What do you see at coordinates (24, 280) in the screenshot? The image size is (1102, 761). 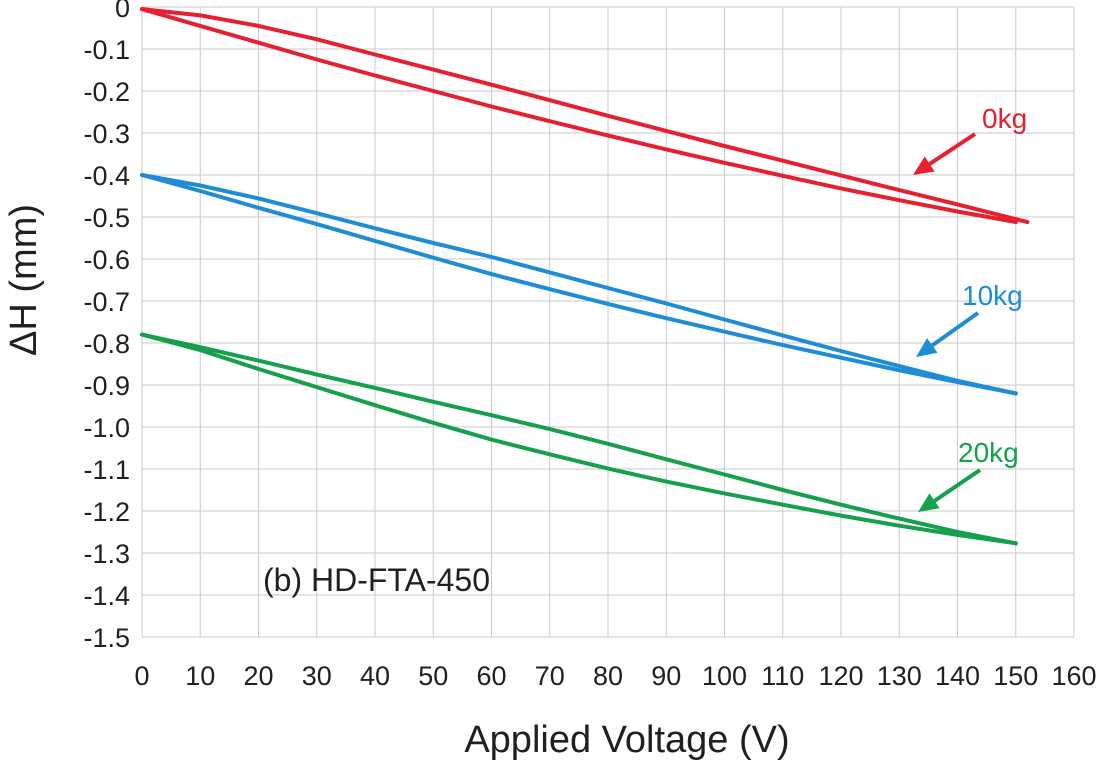 I see `y-axis-title: ΔH (mm)` at bounding box center [24, 280].